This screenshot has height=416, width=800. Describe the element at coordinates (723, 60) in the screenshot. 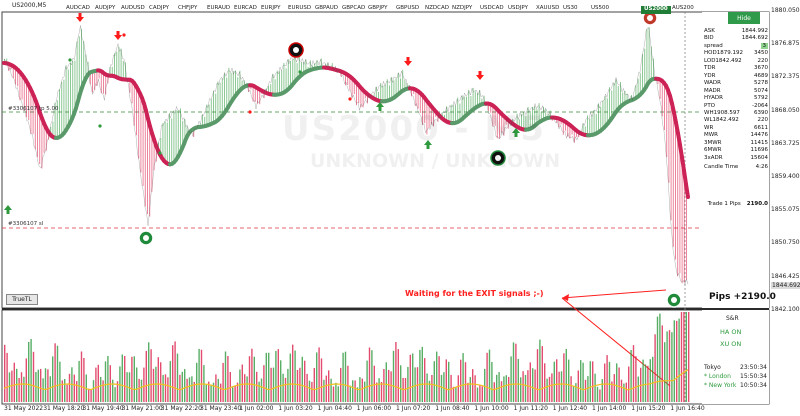

I see `info-label: LOD1842.492` at that location.